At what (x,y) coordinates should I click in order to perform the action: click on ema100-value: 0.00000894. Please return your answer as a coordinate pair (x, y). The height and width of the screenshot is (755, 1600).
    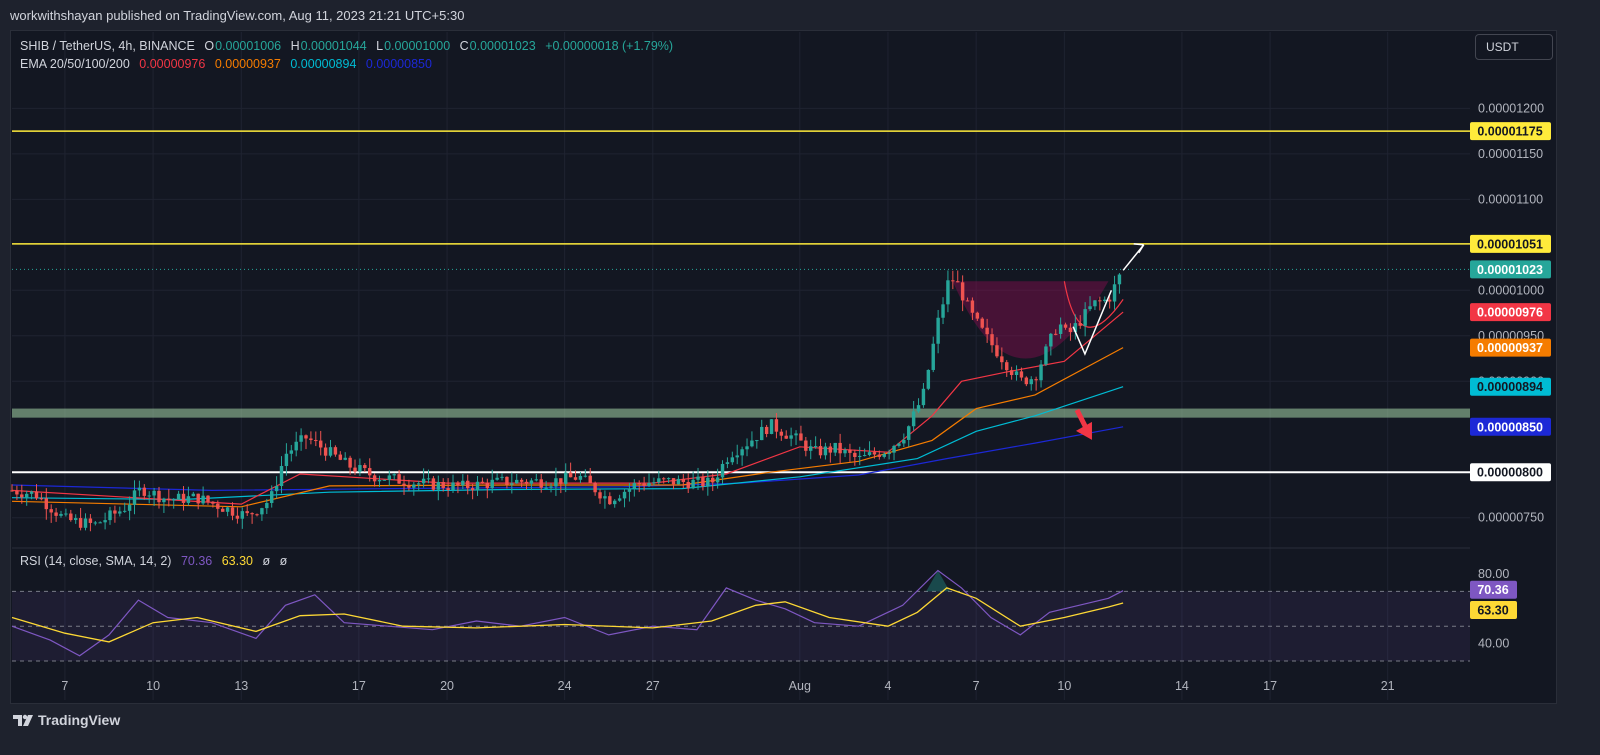
    Looking at the image, I should click on (323, 64).